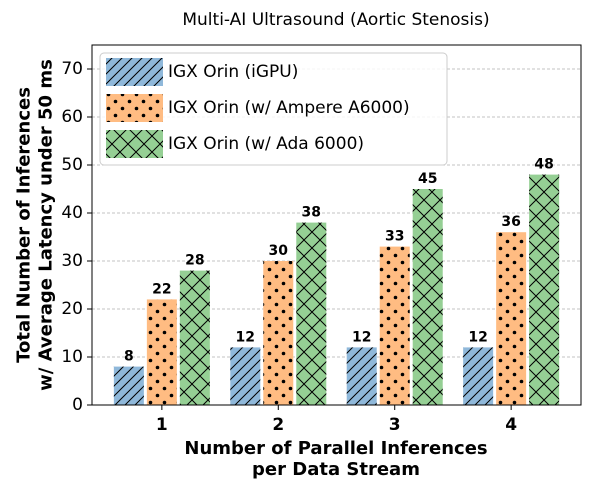  What do you see at coordinates (72, 69) in the screenshot?
I see `y-tick-label: 70` at bounding box center [72, 69].